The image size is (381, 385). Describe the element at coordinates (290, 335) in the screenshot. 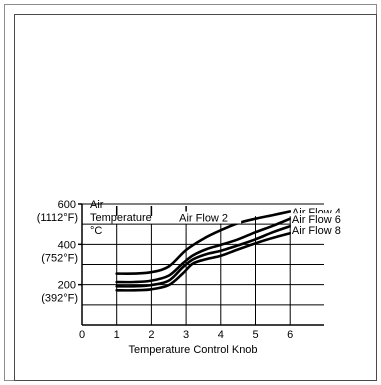

I see `x-tick-label-6: 6` at that location.